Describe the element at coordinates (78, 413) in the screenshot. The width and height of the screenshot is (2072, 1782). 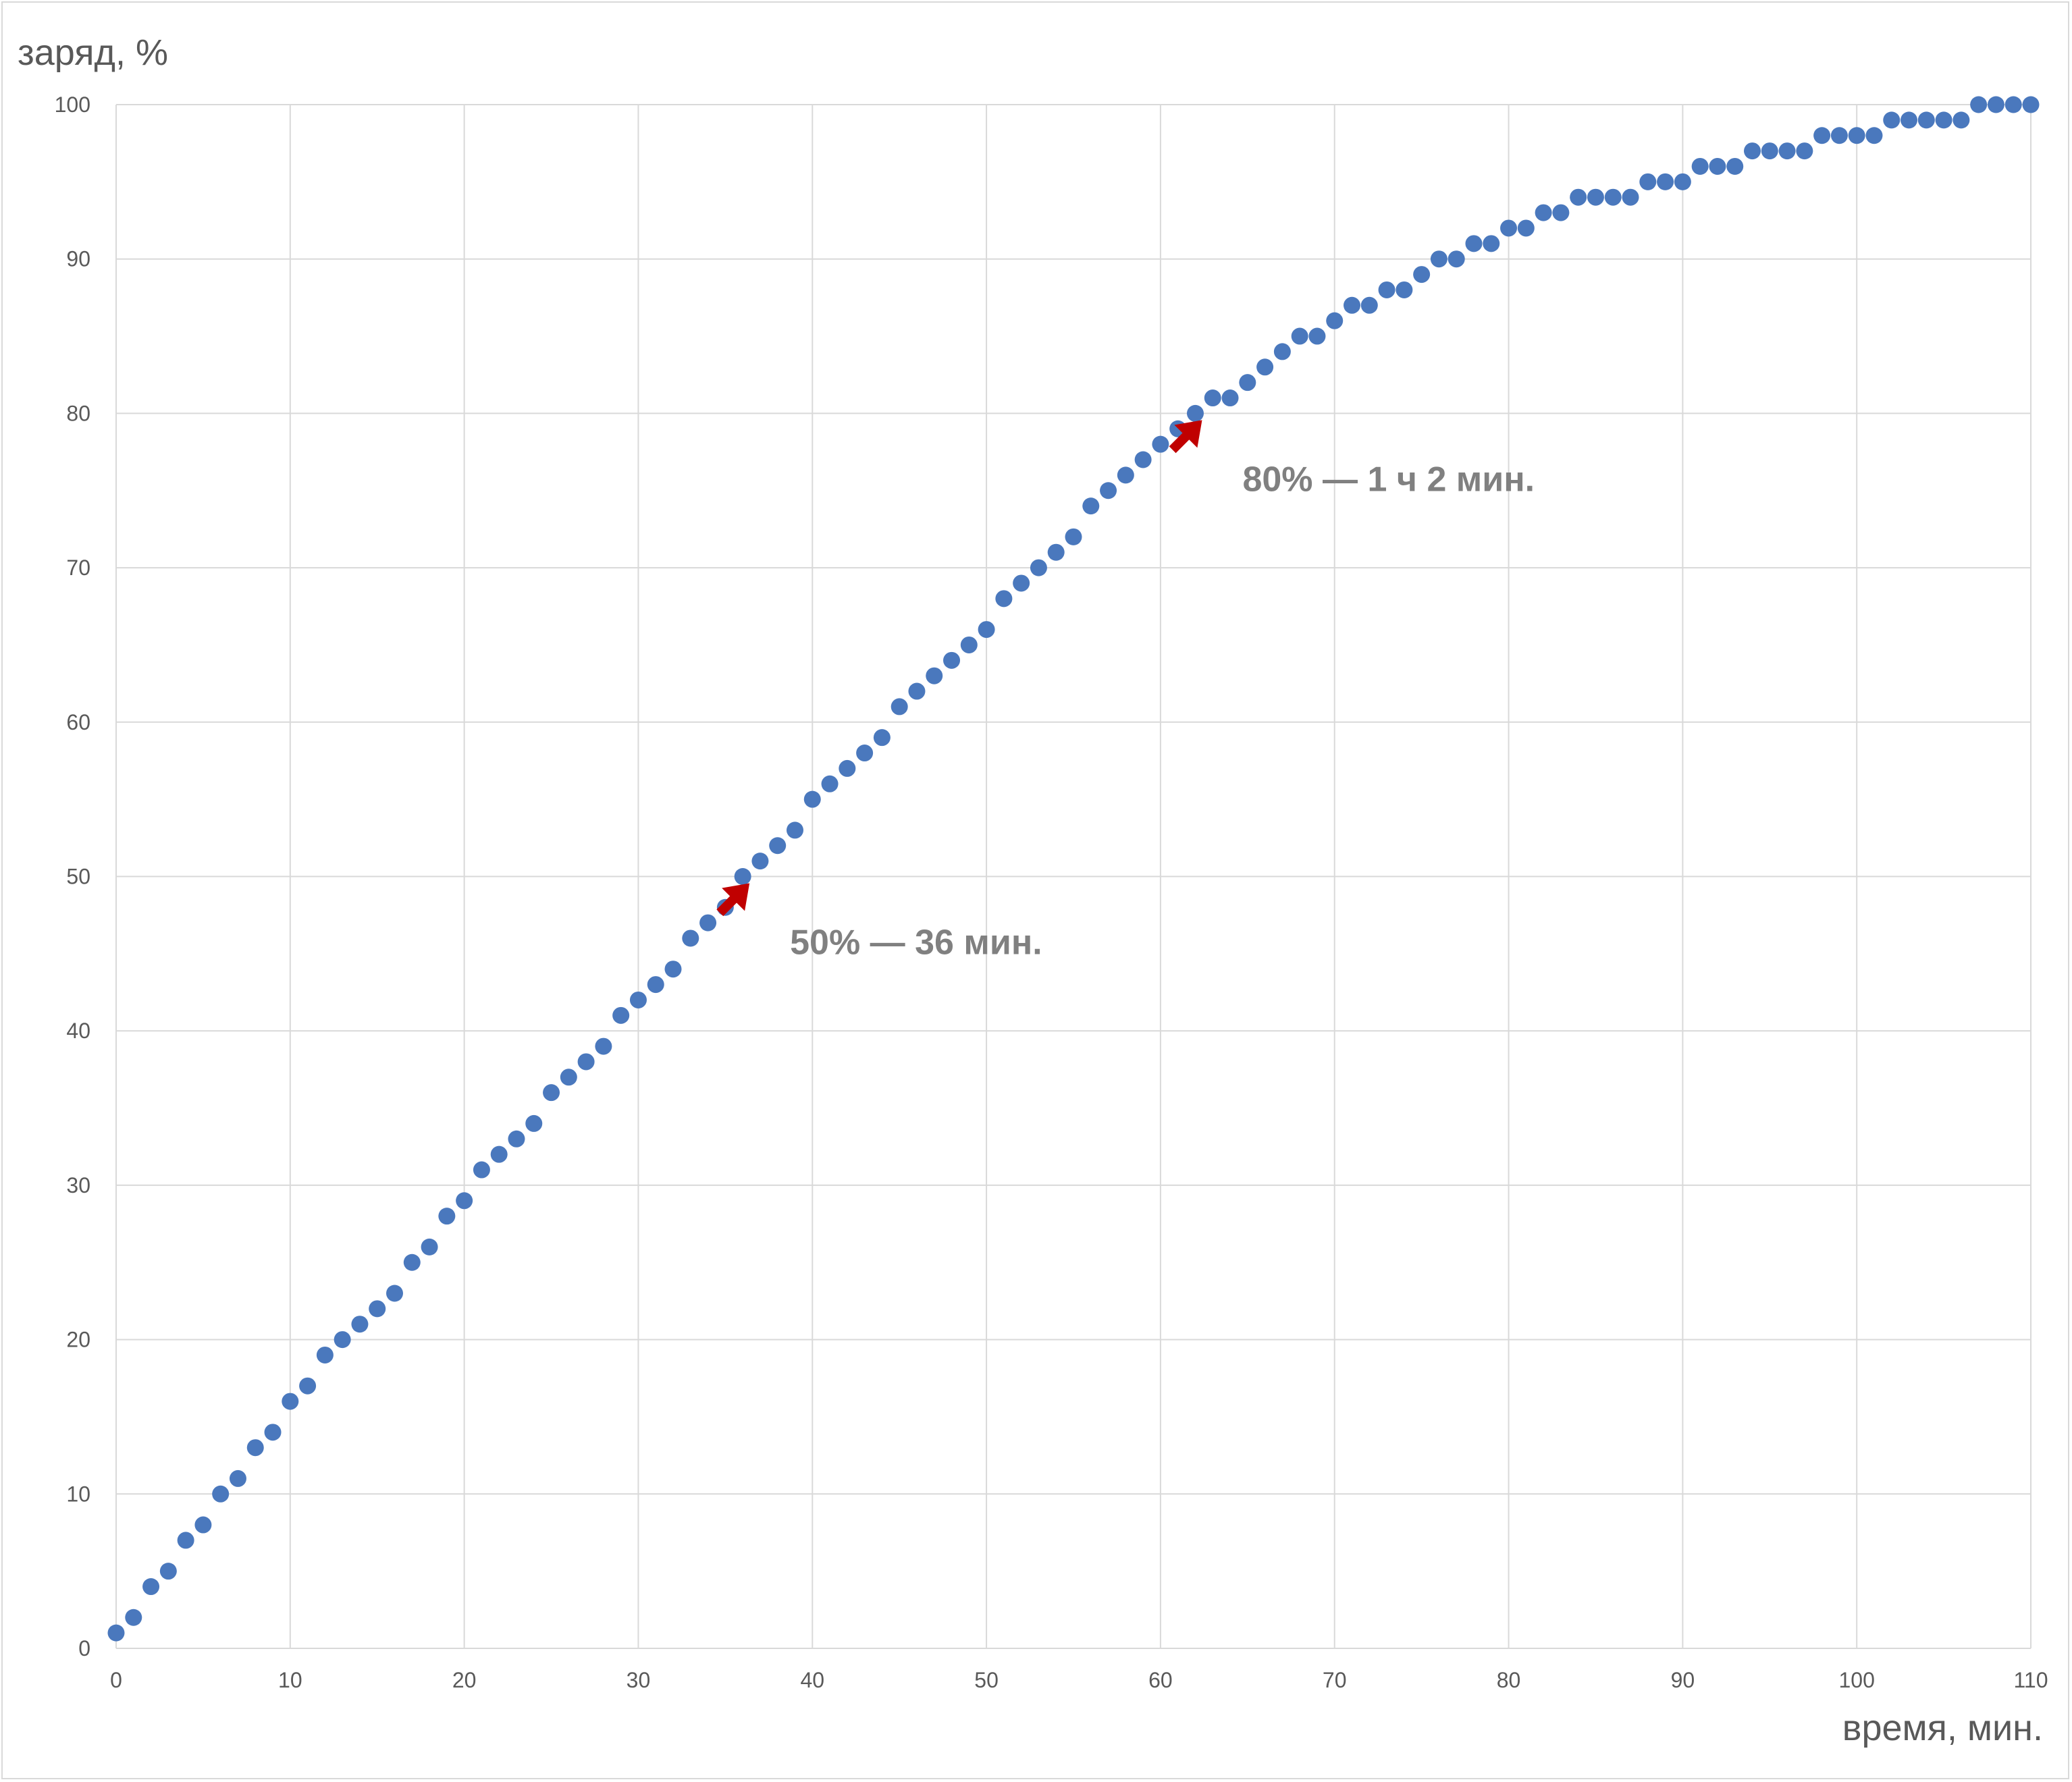
I see `y-tick-label-8: 80` at that location.